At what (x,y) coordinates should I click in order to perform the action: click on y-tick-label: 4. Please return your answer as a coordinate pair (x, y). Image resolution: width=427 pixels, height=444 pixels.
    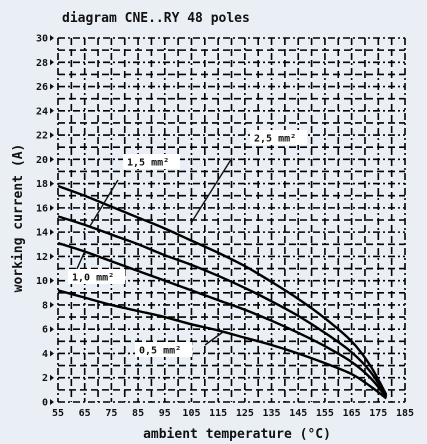
    Looking at the image, I should click on (45, 354).